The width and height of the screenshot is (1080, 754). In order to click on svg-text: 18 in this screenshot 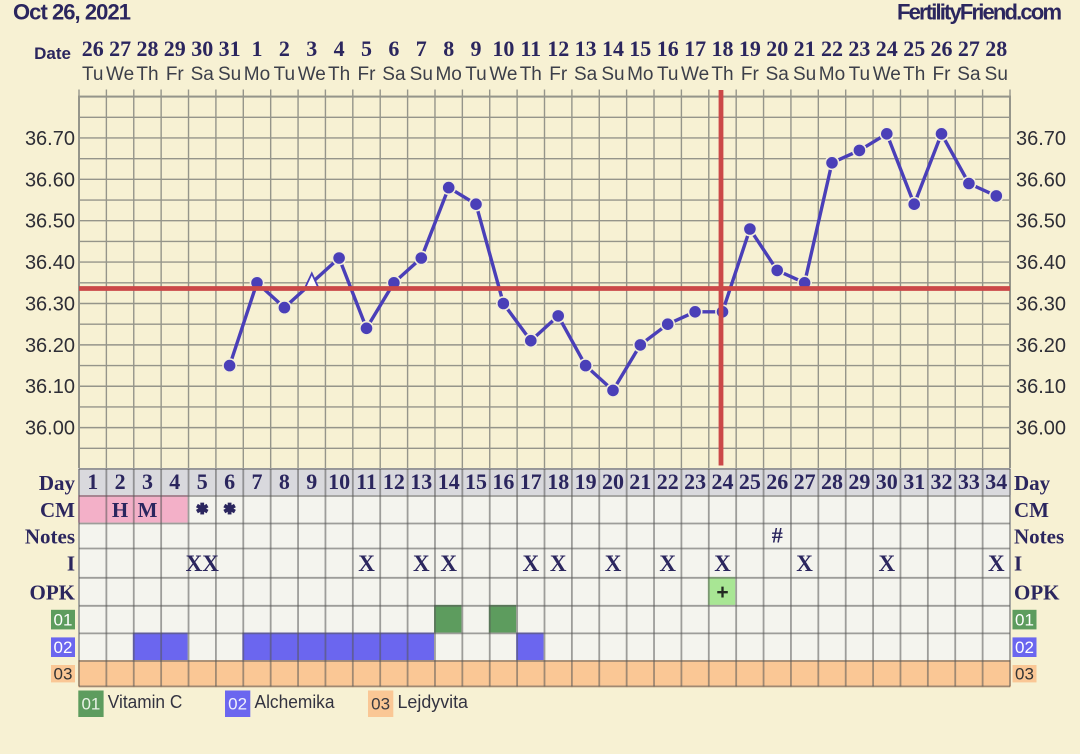, I will do `click(558, 481)`.